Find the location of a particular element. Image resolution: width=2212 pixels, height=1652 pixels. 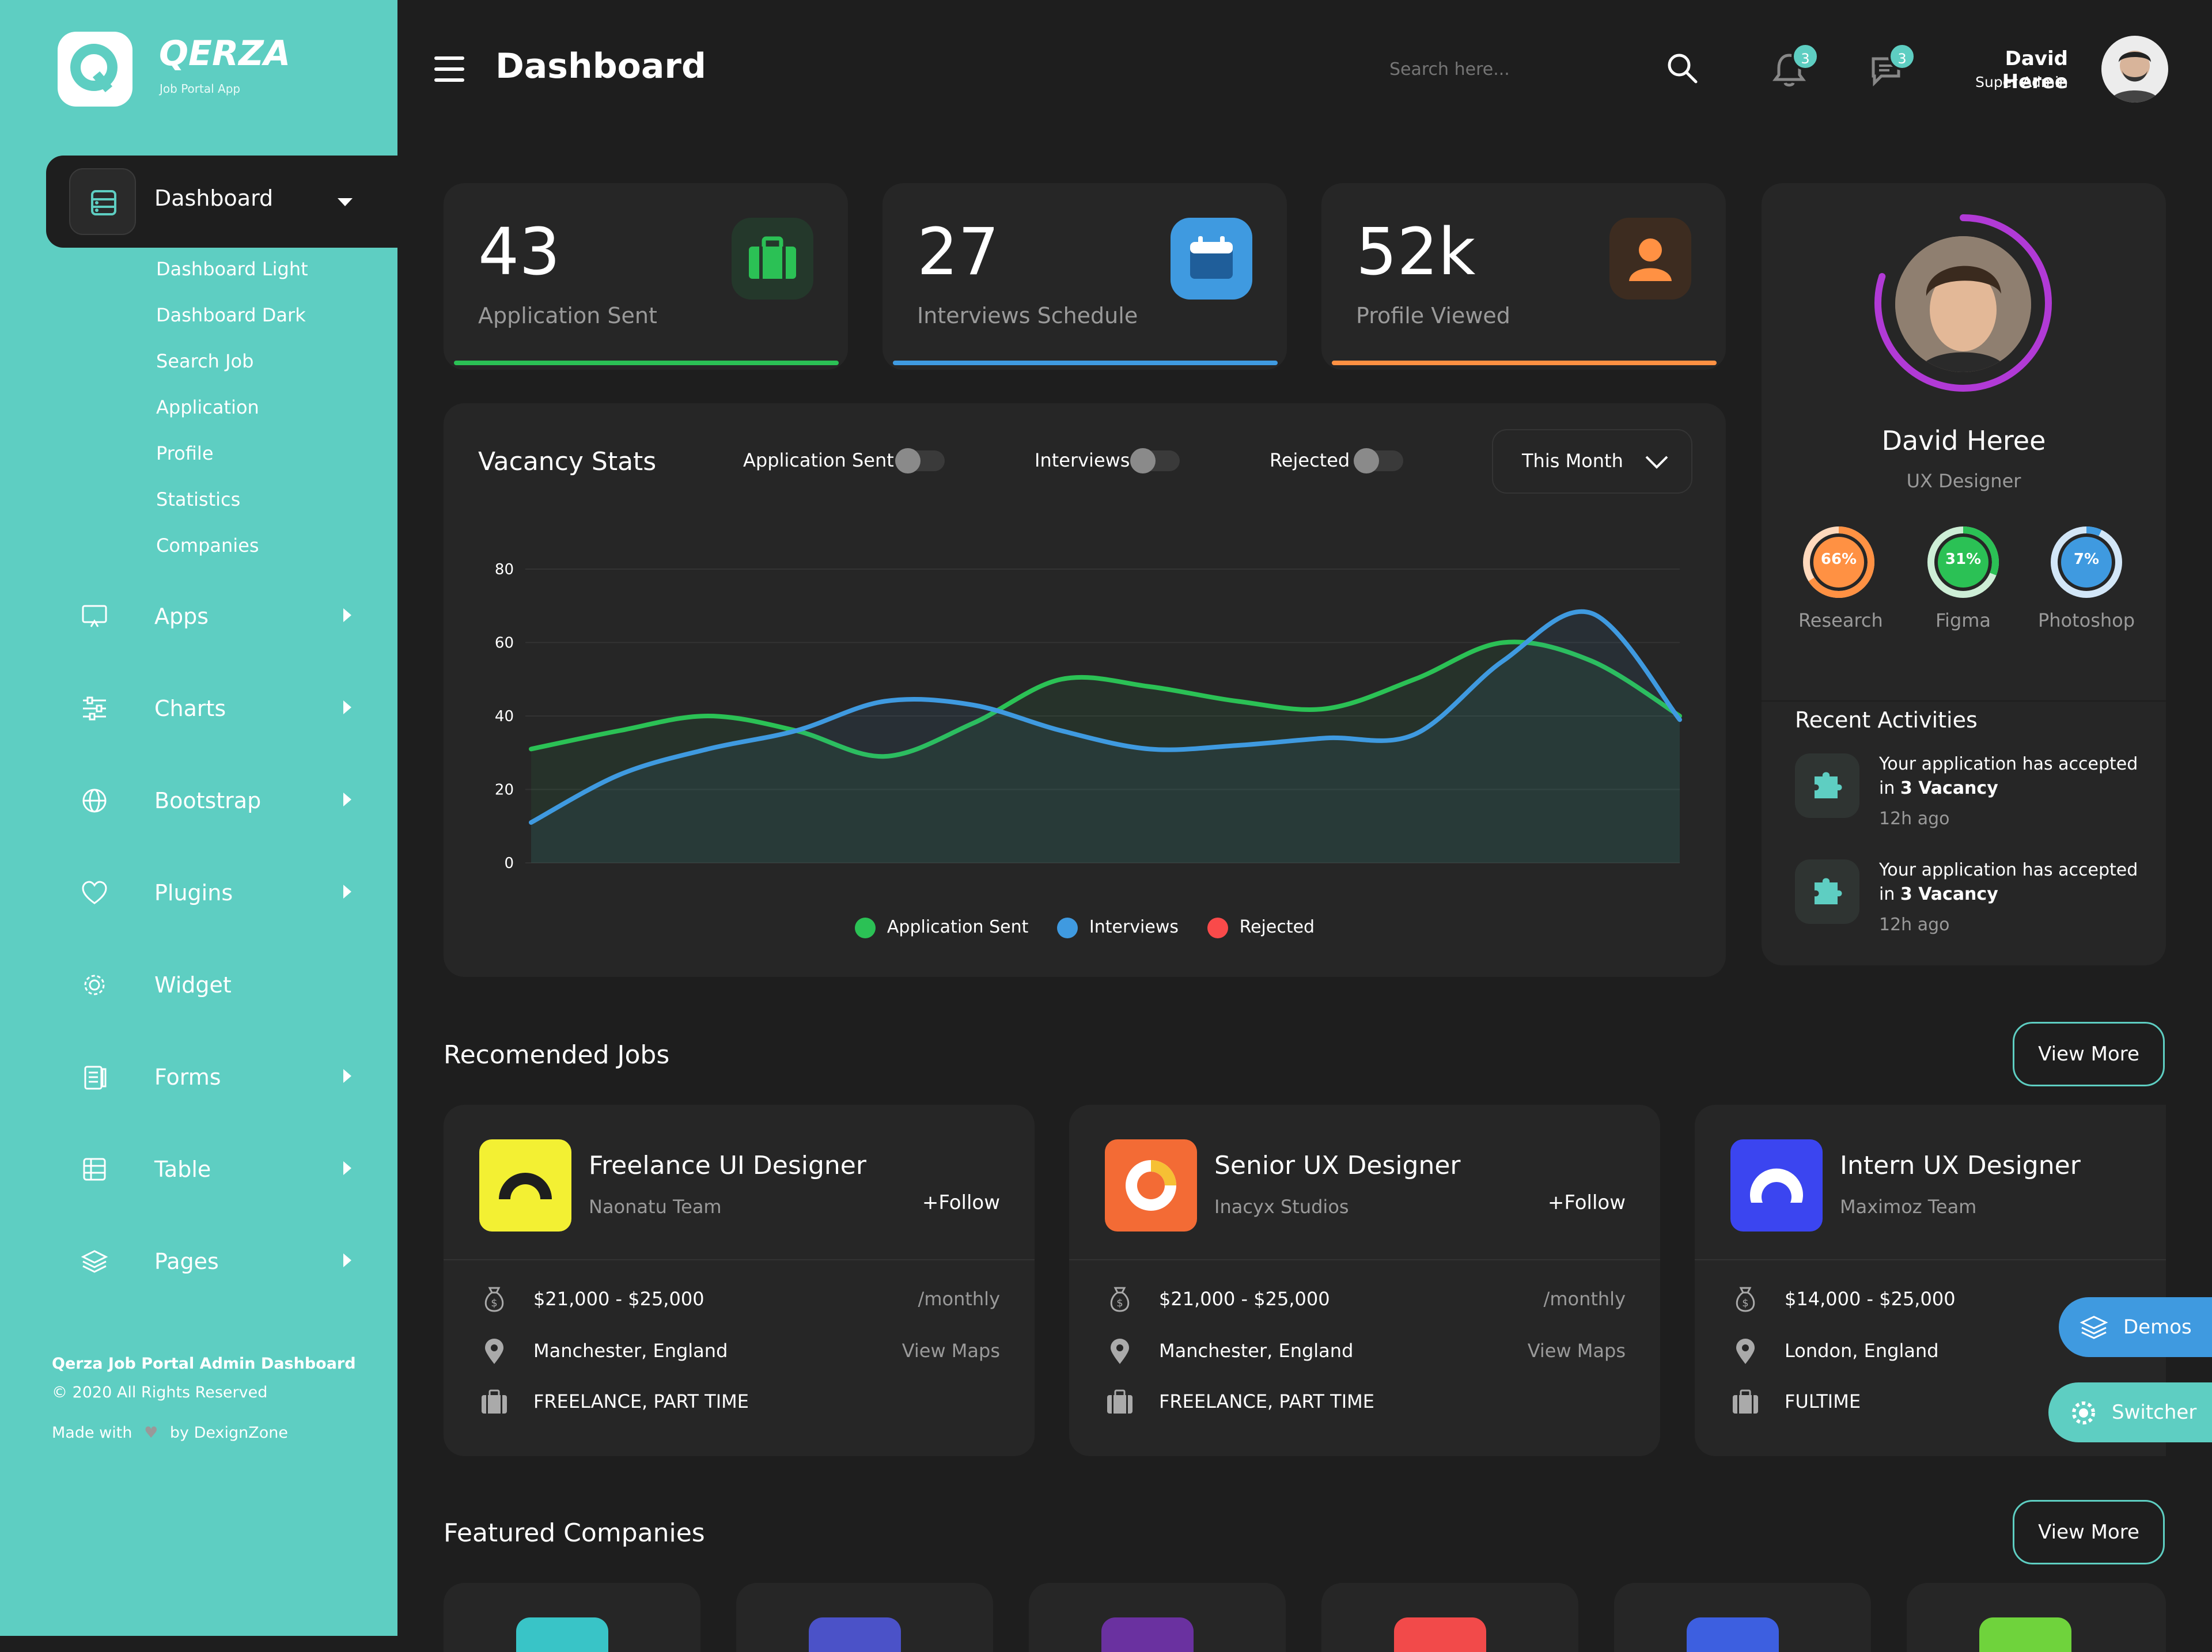

job-title: Senior UX Designer is located at coordinates (1337, 1165).